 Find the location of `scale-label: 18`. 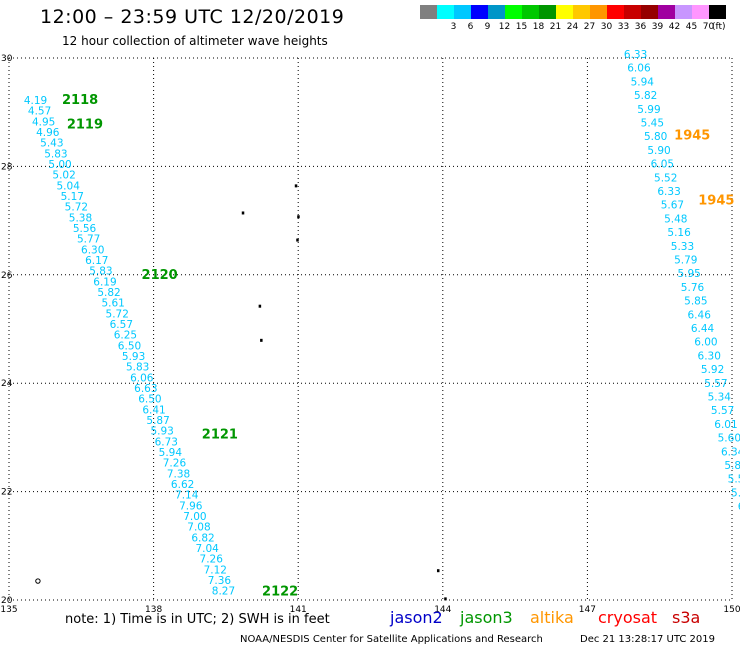

scale-label: 18 is located at coordinates (538, 27).